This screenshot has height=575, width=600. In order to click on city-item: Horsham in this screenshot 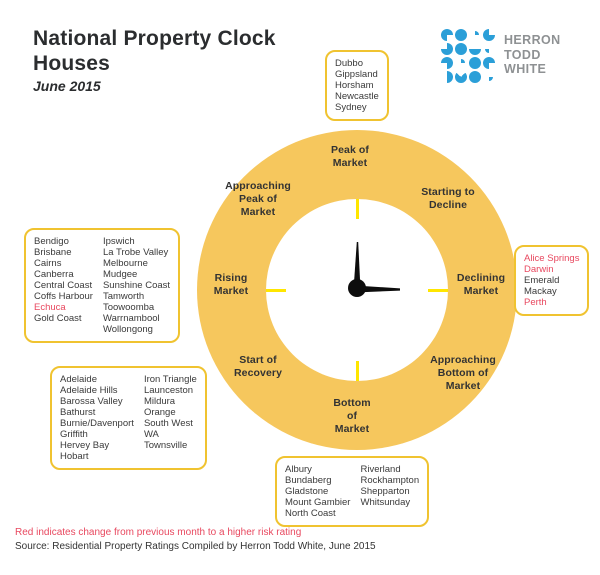, I will do `click(354, 85)`.